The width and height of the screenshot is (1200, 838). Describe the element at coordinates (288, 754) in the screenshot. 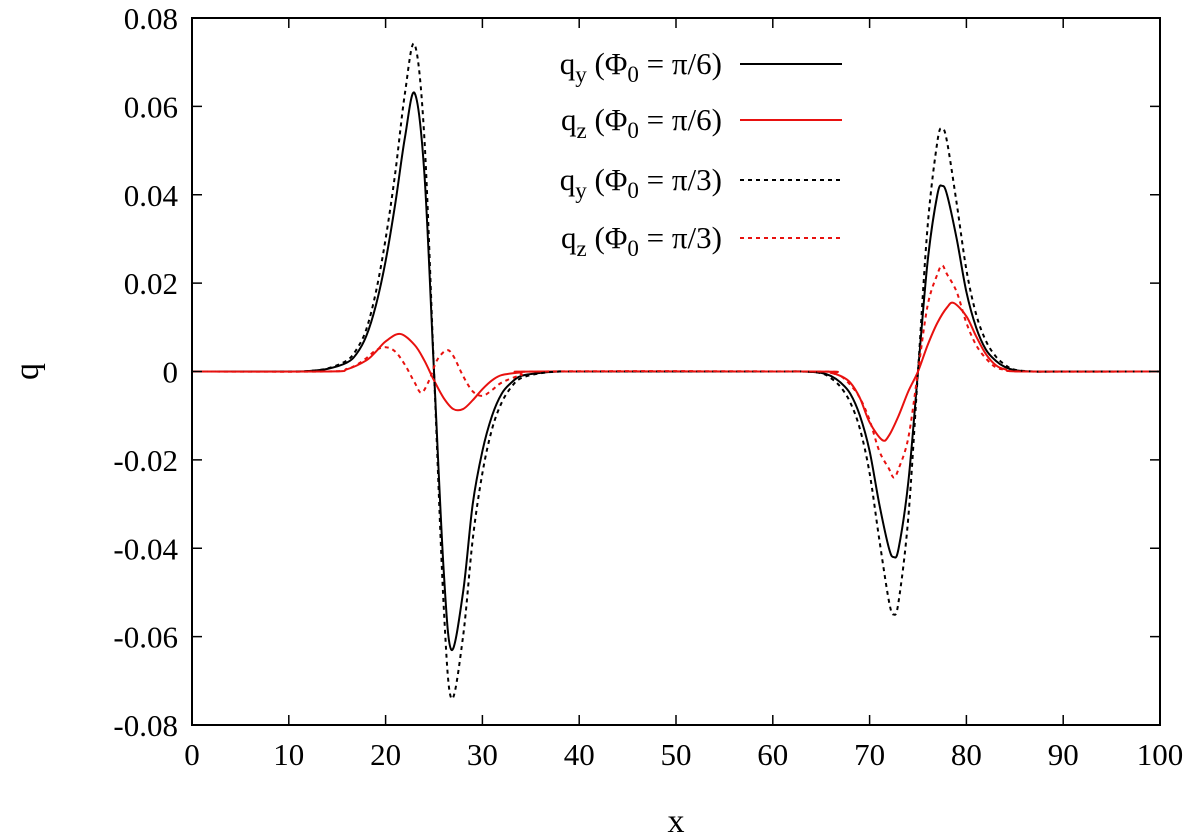

I see `x-tick-label: 10` at that location.